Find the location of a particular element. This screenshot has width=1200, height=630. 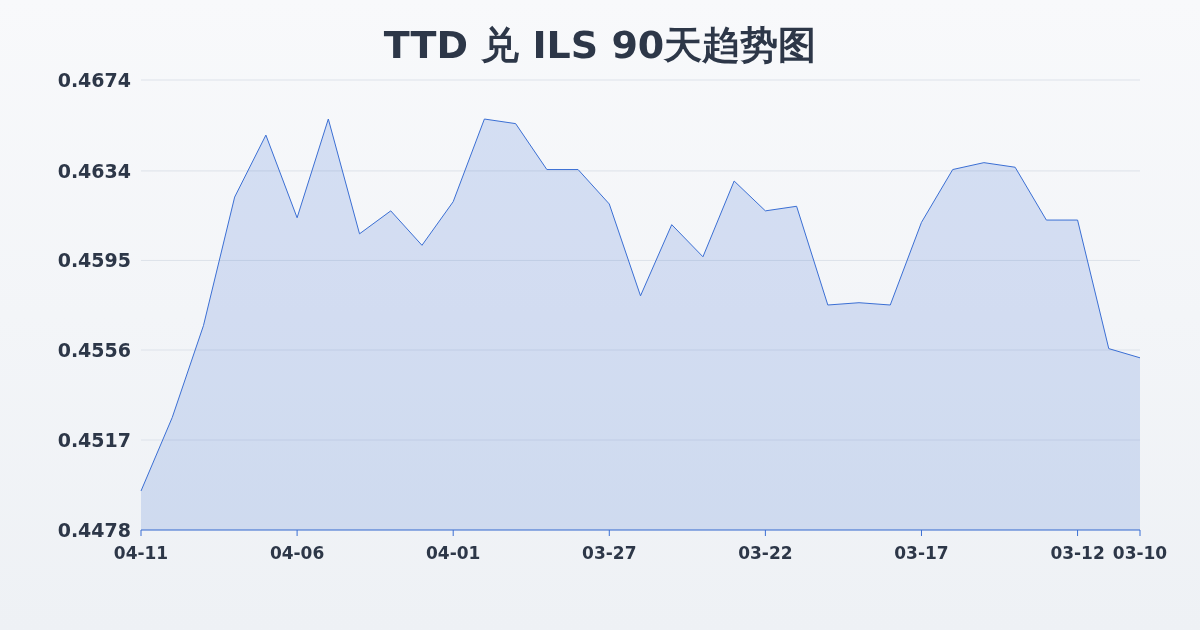

x-tick-label: 04-06 is located at coordinates (297, 553).